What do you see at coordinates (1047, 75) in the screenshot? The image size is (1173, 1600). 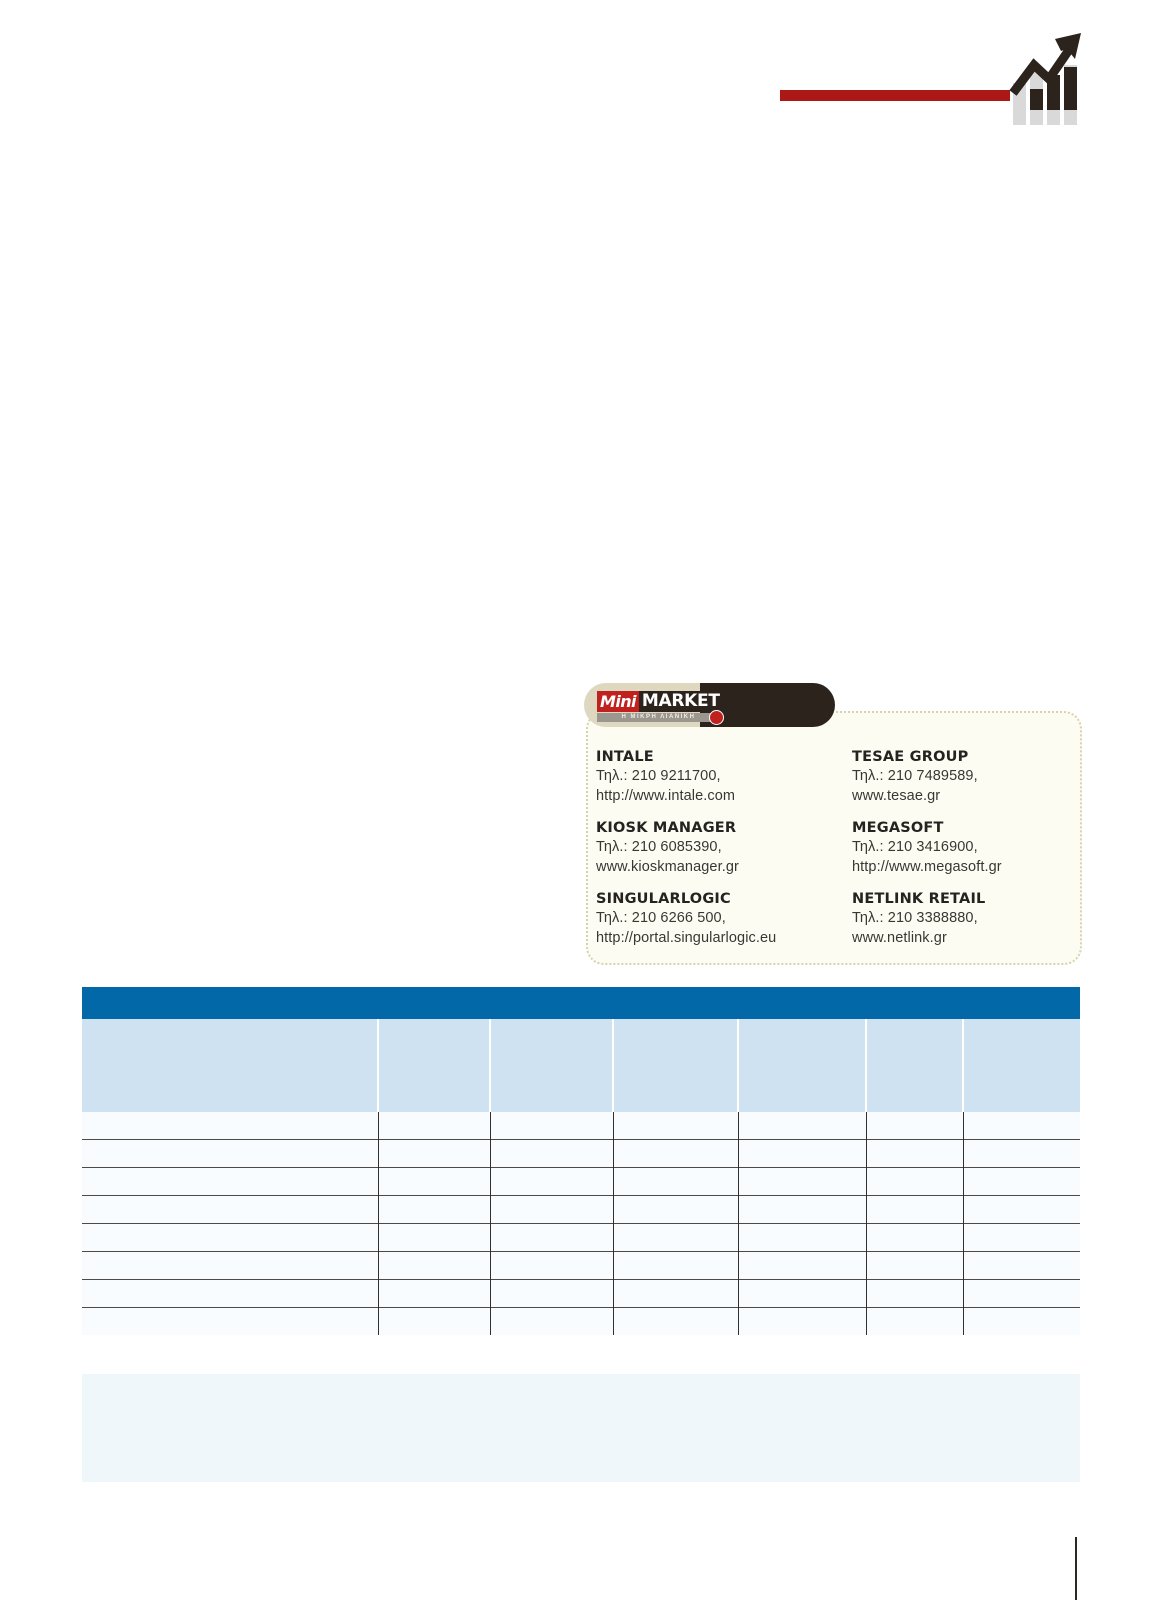 I see `growth-chart-icon` at bounding box center [1047, 75].